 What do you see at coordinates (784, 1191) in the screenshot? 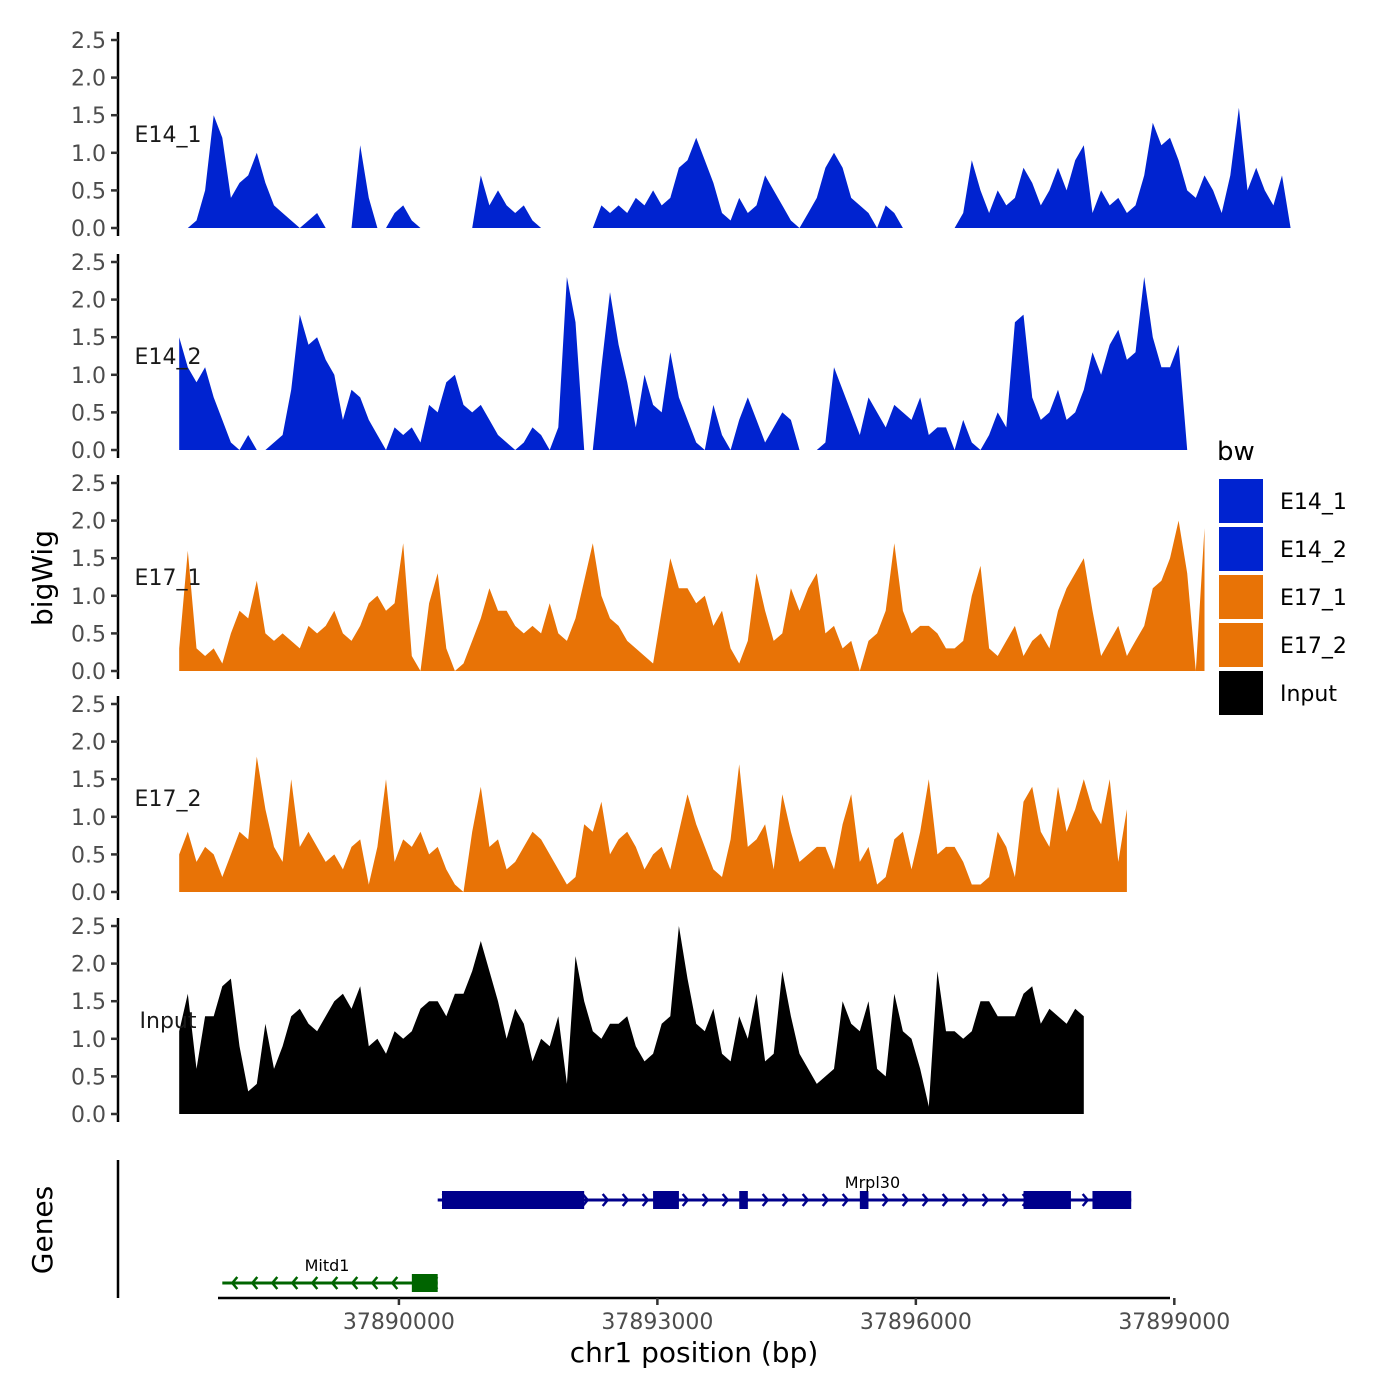
I see `gene-mrpl30: Mrpl30` at bounding box center [784, 1191].